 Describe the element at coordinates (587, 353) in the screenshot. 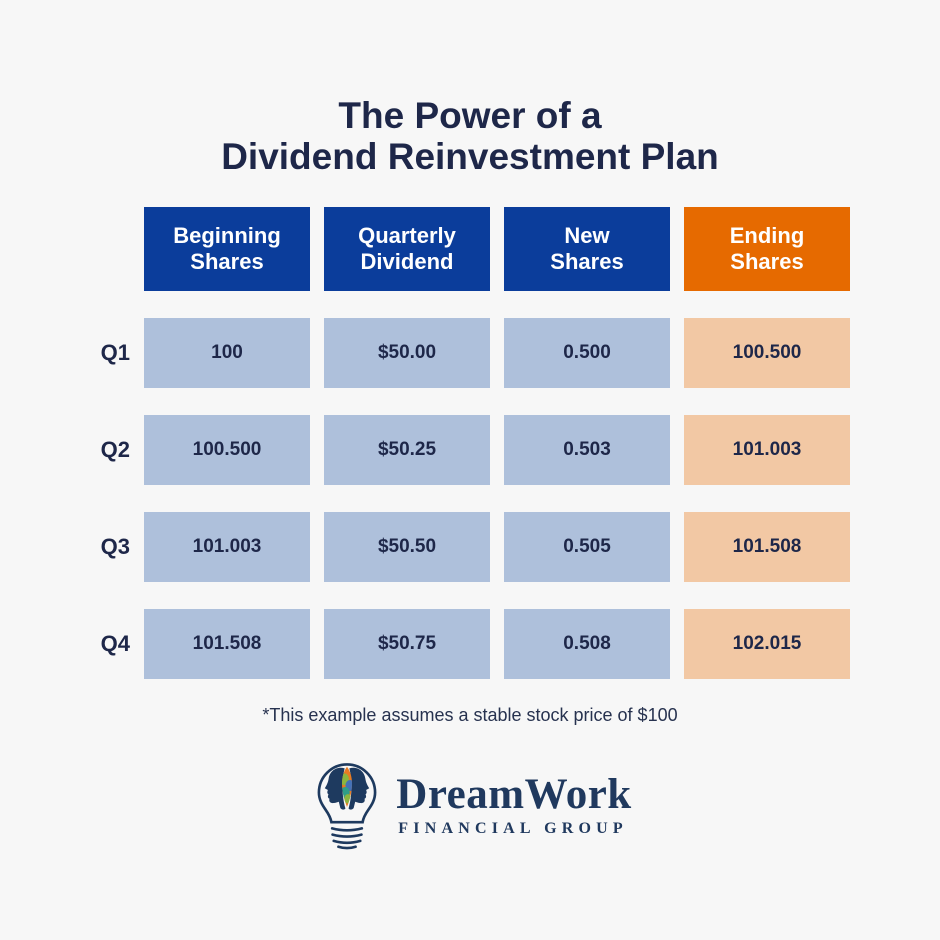

I see `cell-q1-new-shares: 0.500` at that location.